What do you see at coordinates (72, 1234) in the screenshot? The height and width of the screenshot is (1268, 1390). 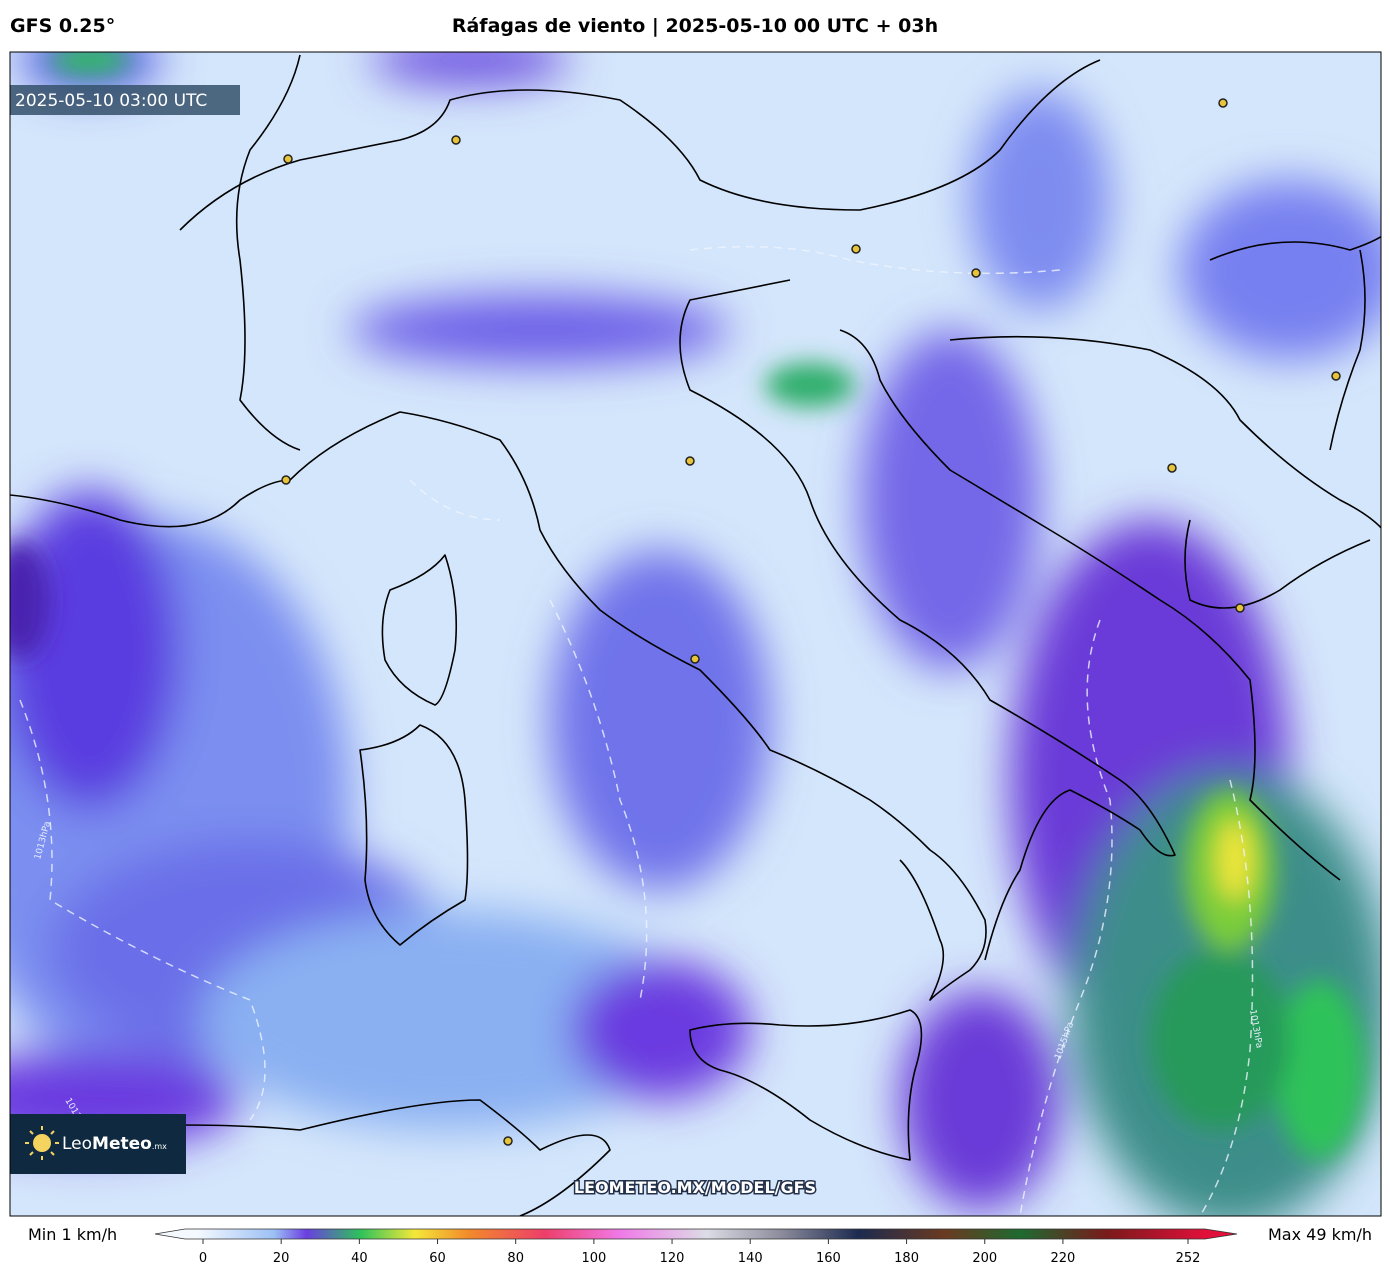 I see `colorbar-min-label: Min 1 km/h` at bounding box center [72, 1234].